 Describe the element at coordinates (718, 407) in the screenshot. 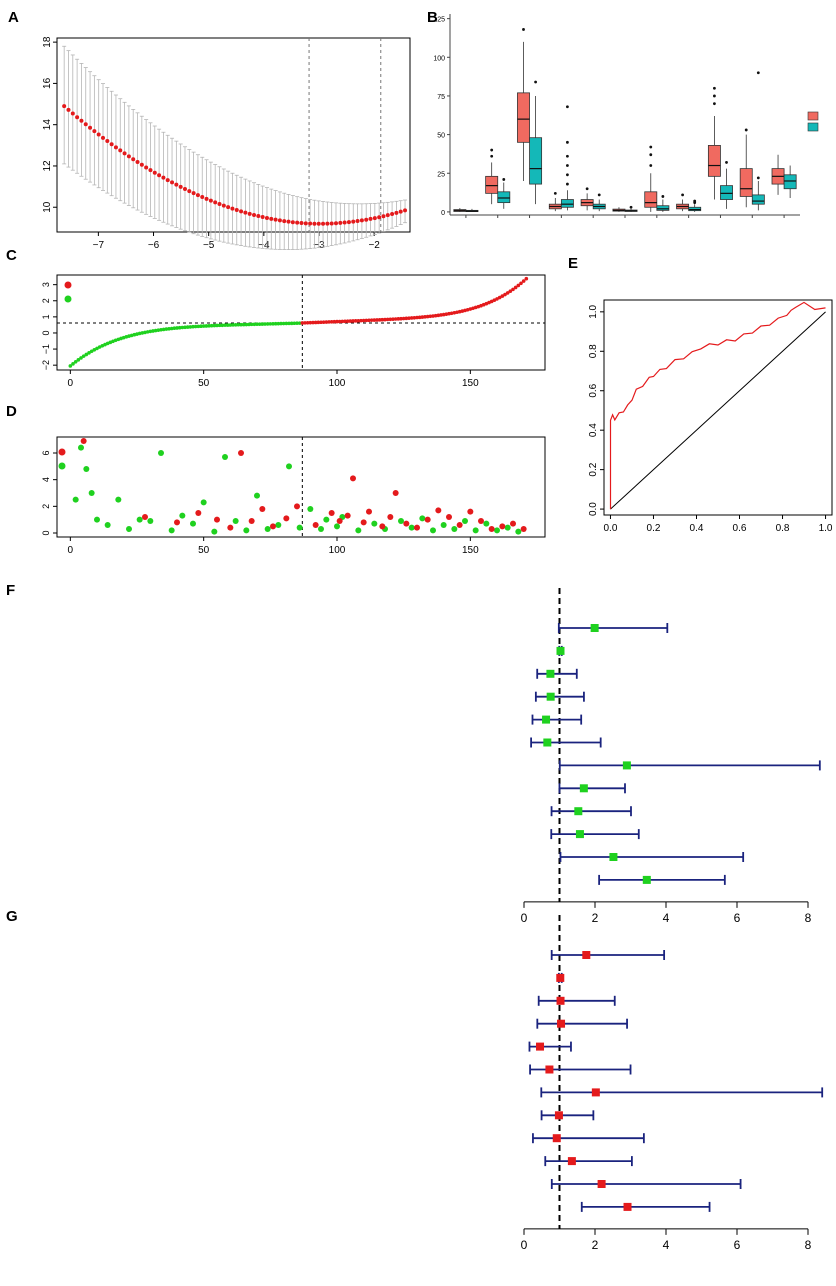

I see `panel-e-frame` at that location.